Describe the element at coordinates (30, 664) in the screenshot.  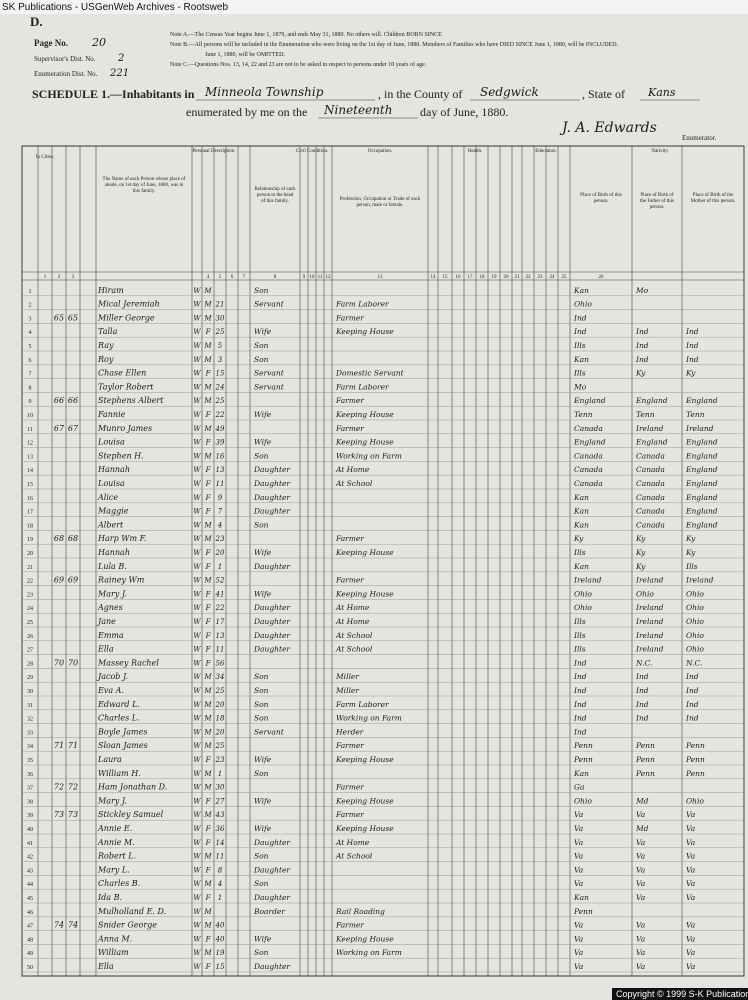
I see `cell-line: 28` at that location.